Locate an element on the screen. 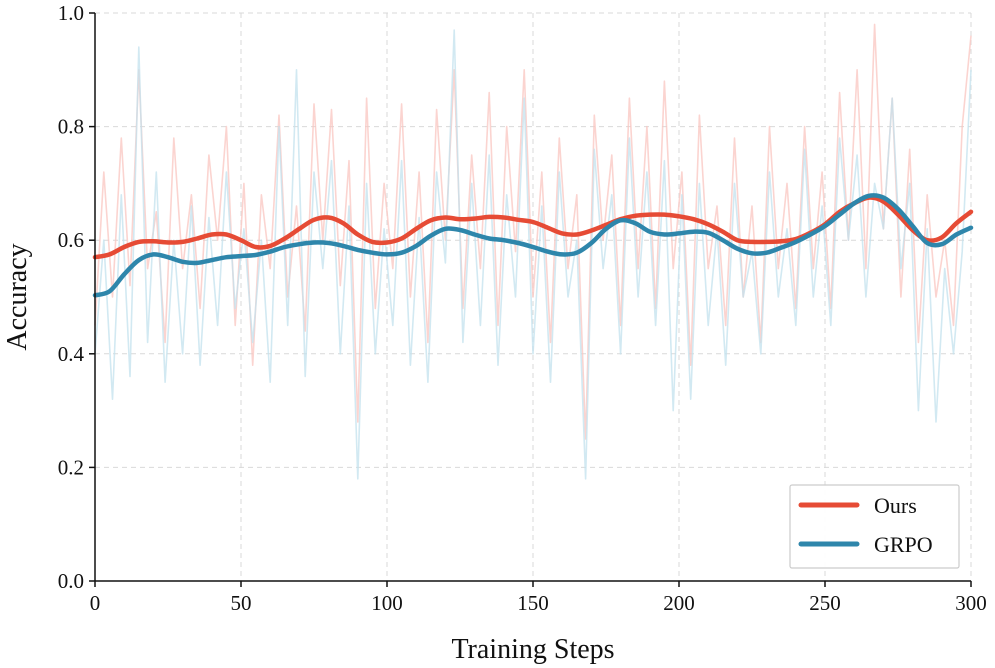 Image resolution: width=995 pixels, height=668 pixels. y-tick-label: 1.0 is located at coordinates (71, 13).